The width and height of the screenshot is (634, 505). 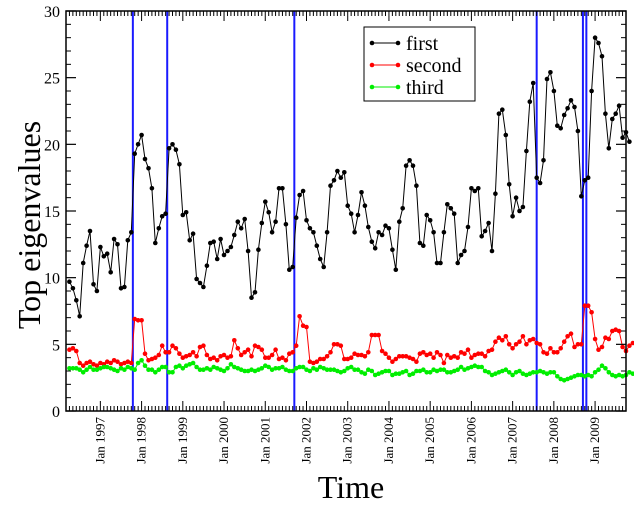 What do you see at coordinates (52, 79) in the screenshot?
I see `y-tick-label: 25` at bounding box center [52, 79].